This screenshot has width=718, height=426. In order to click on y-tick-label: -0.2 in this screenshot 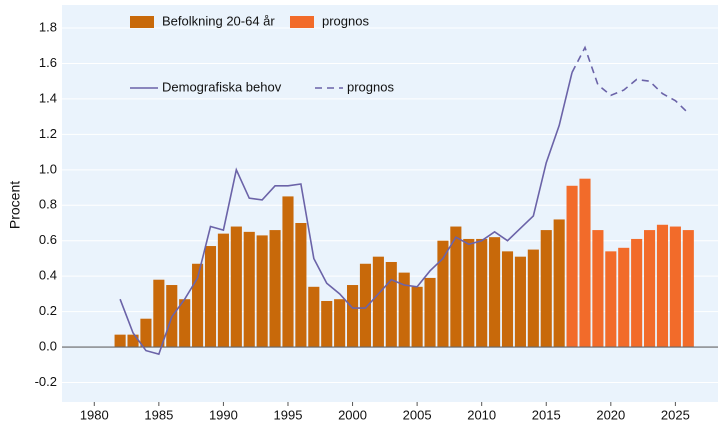, I will do `click(46, 381)`.